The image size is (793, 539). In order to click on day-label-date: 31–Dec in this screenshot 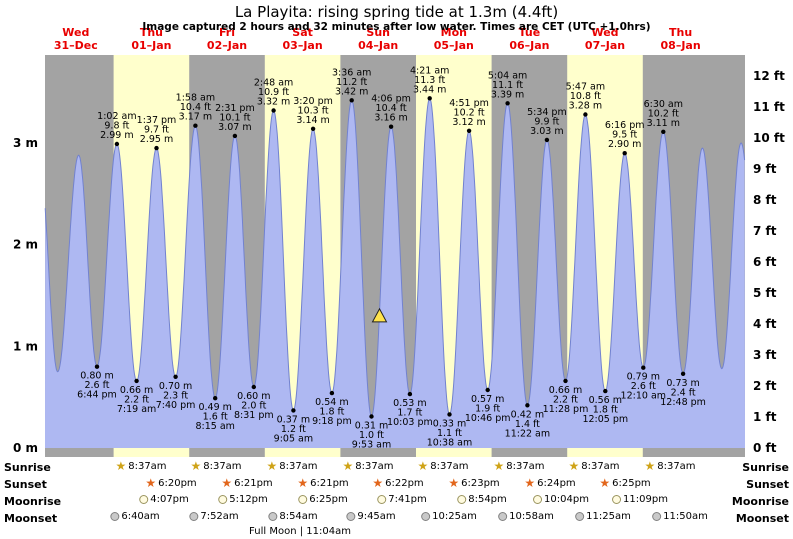, I will do `click(76, 45)`.